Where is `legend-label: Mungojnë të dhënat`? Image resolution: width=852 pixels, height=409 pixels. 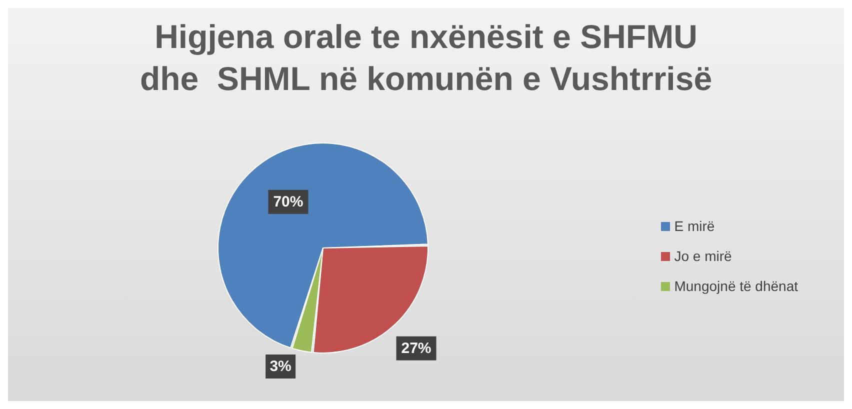 legend-label: Mungojnë të dhënat is located at coordinates (736, 286).